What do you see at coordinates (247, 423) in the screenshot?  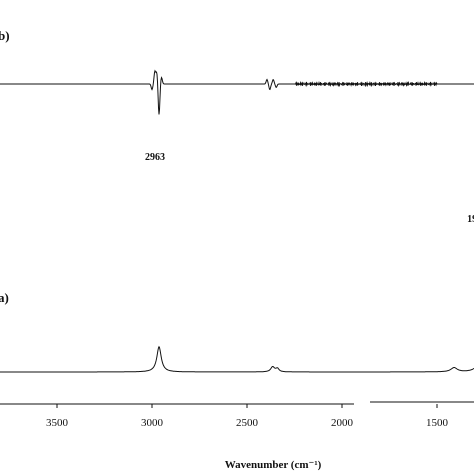 I see `x-tick-label: 2500` at bounding box center [247, 423].